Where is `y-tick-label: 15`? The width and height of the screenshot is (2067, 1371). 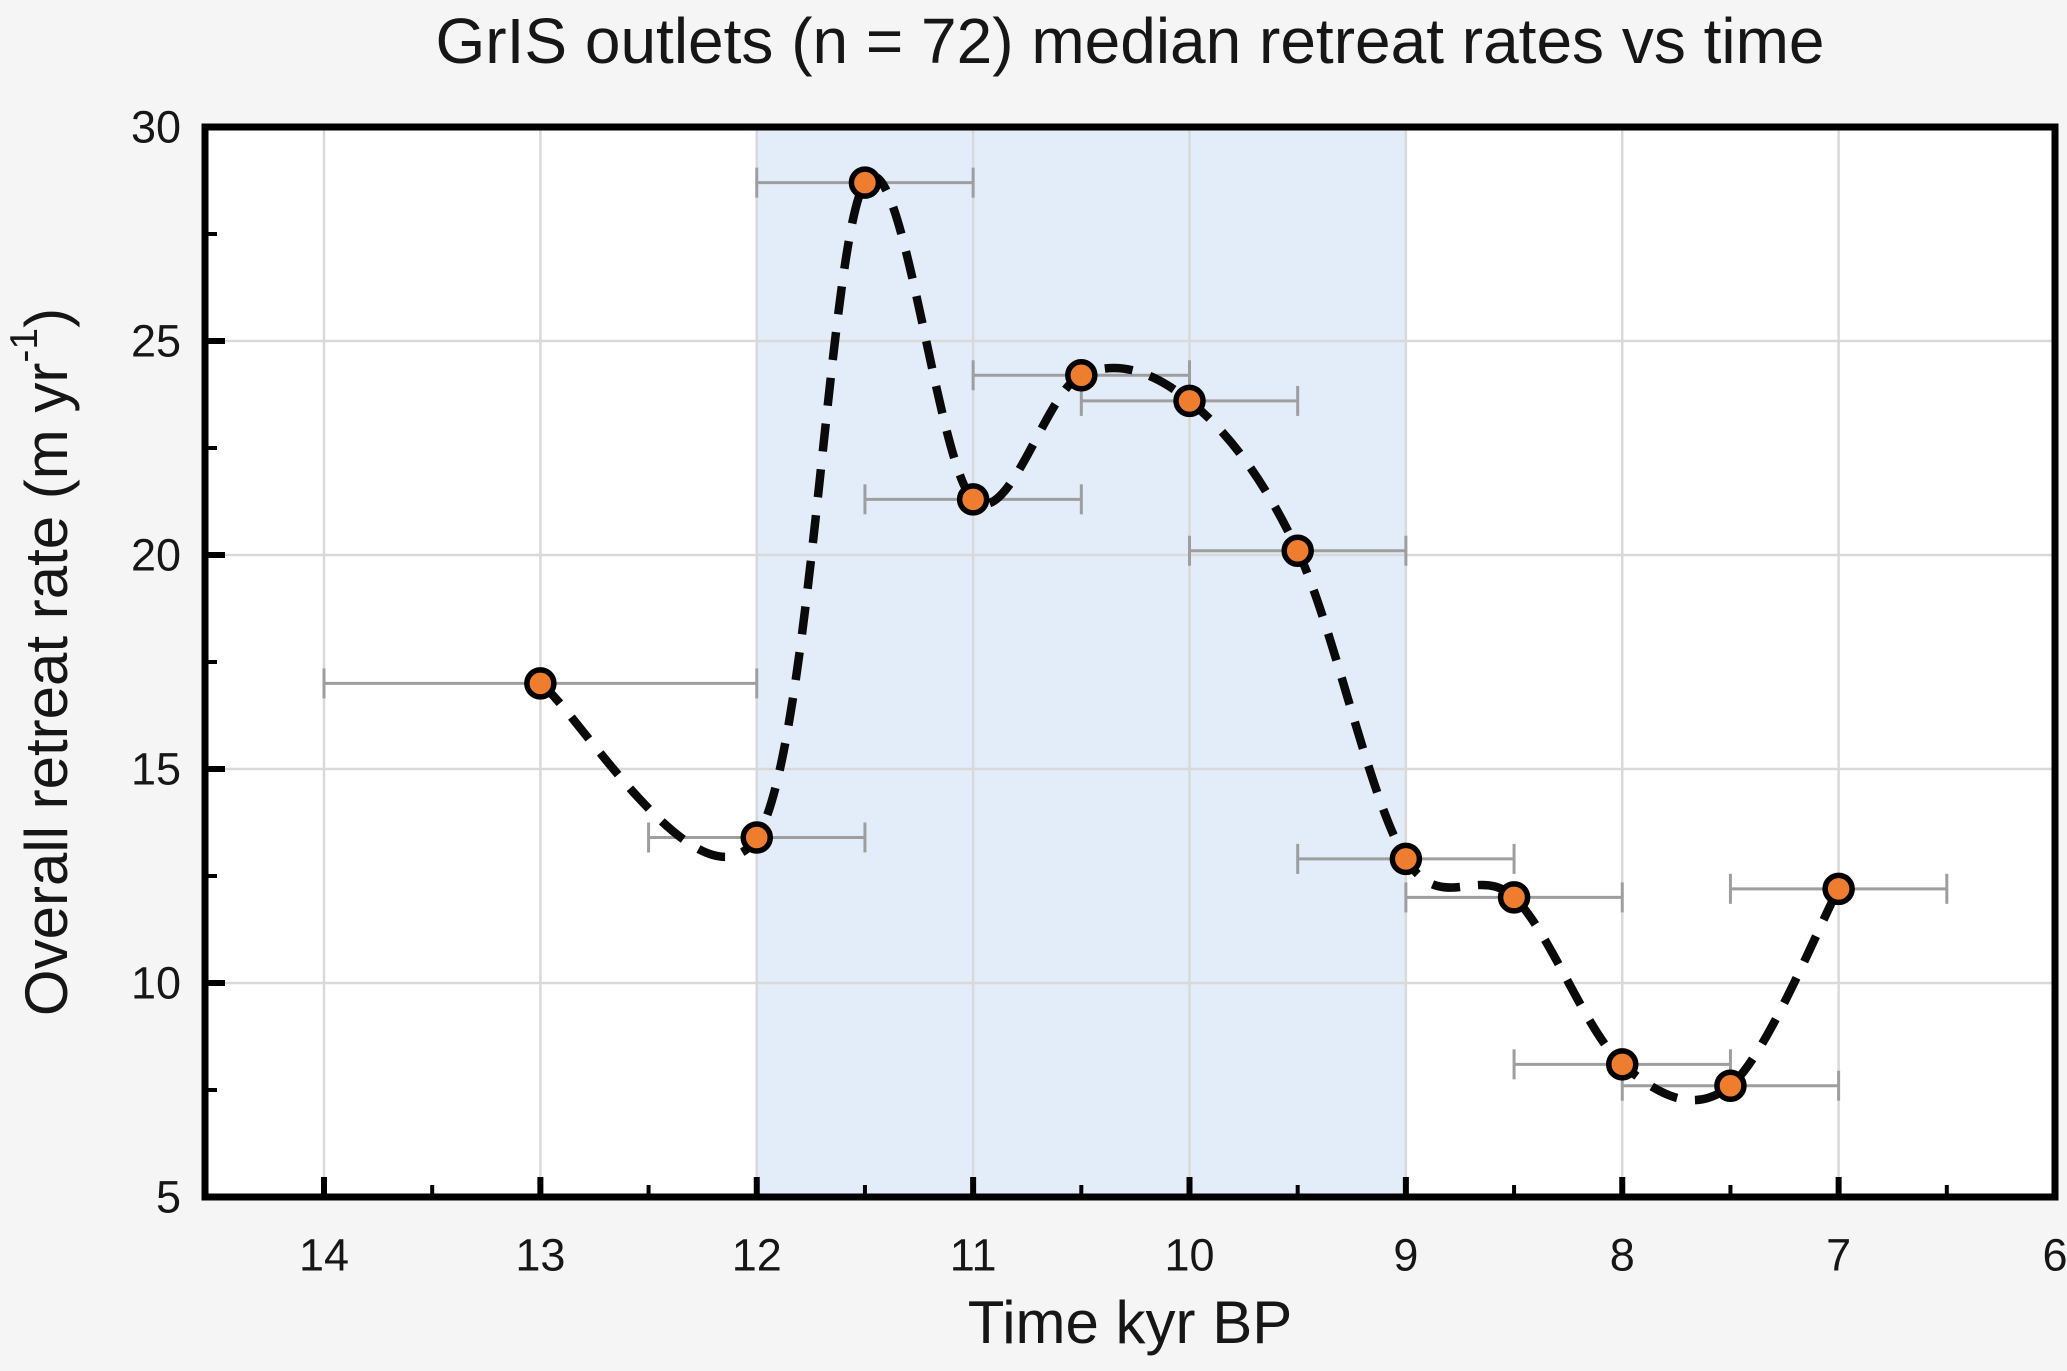
y-tick-label: 15 is located at coordinates (156, 769).